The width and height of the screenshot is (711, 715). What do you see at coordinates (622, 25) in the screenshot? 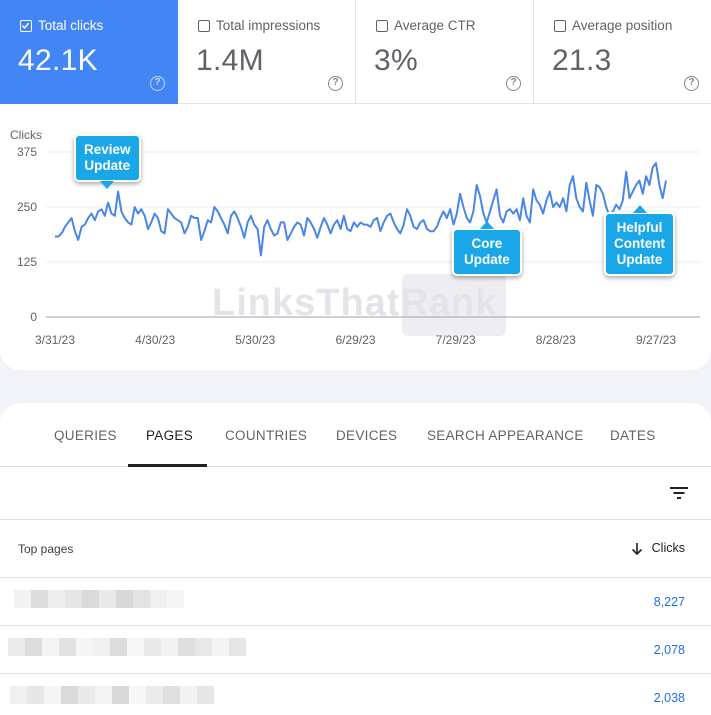
I see `metric-label: Average position` at bounding box center [622, 25].